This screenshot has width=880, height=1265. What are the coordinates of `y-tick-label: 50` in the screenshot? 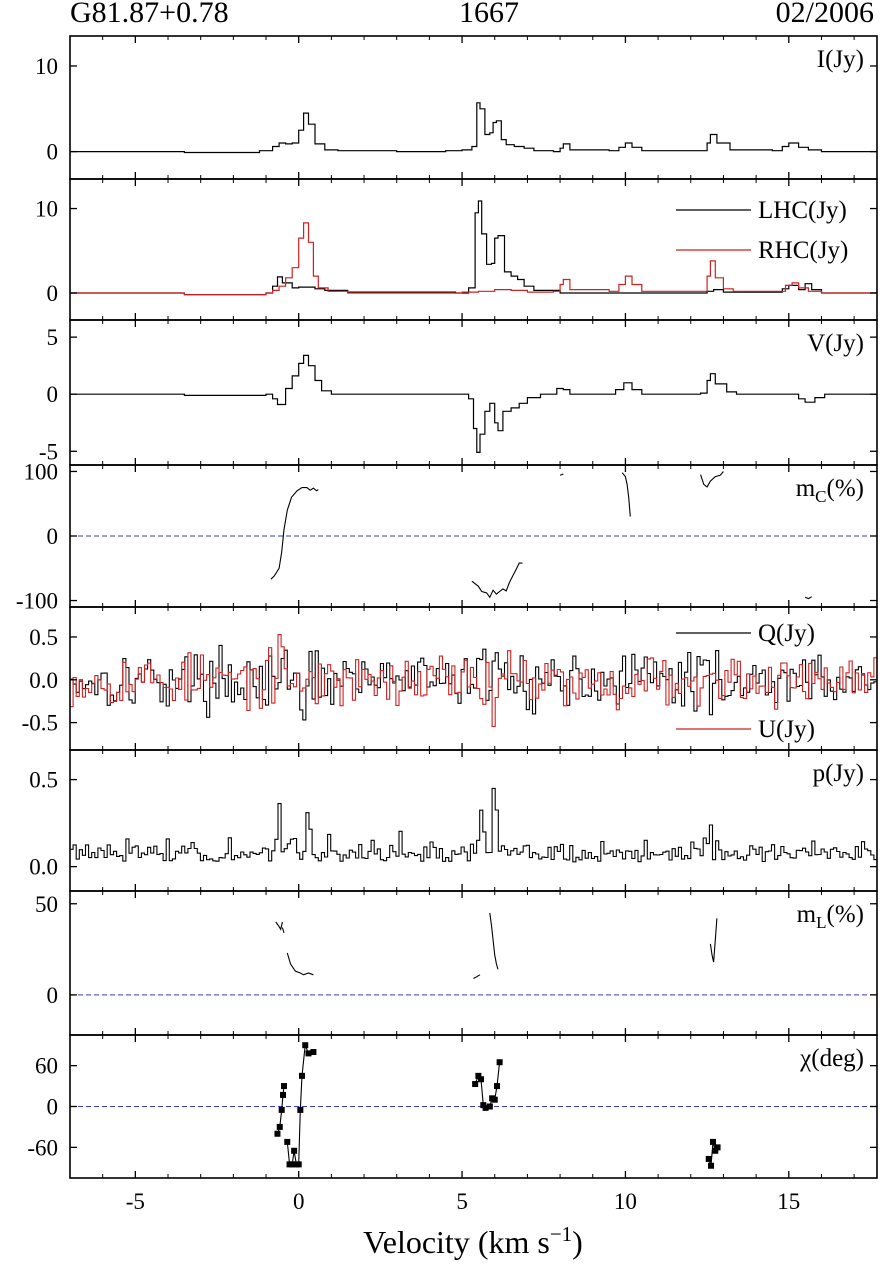 It's located at (46, 904).